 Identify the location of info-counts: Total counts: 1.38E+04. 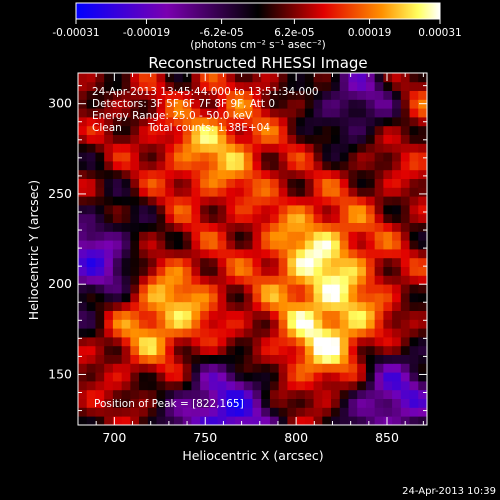
(208, 128).